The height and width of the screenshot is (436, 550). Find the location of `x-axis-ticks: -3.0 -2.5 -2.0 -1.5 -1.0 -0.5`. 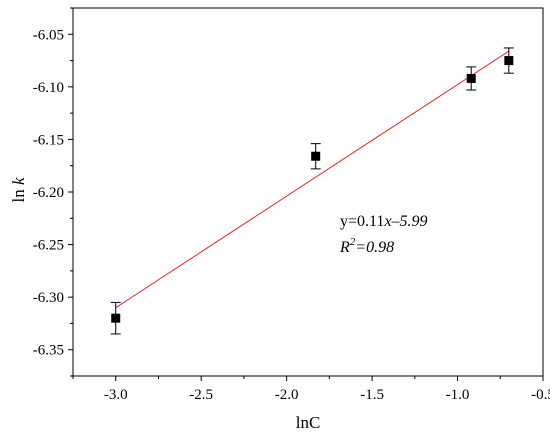

x-axis-ticks: -3.0 -2.5 -2.0 -1.5 -1.0 -0.5 is located at coordinates (311, 389).